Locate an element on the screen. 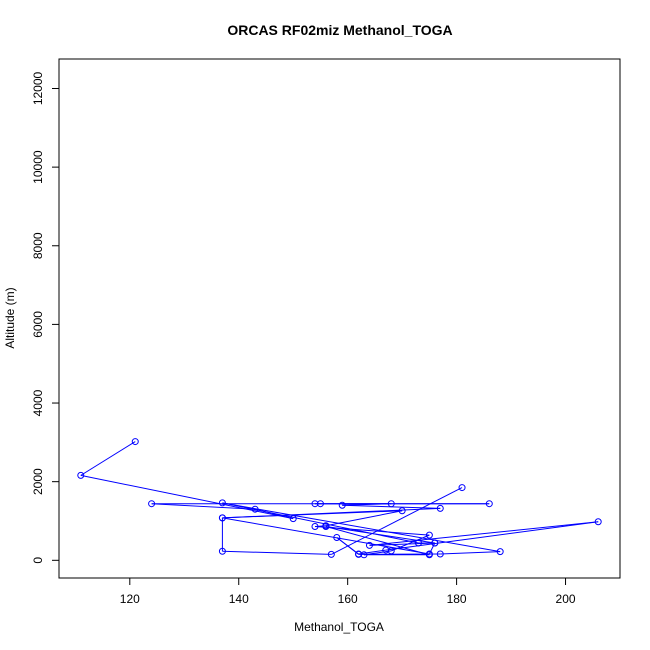 Image resolution: width=650 pixels, height=650 pixels. y-tick-label: 8000 is located at coordinates (38, 245).